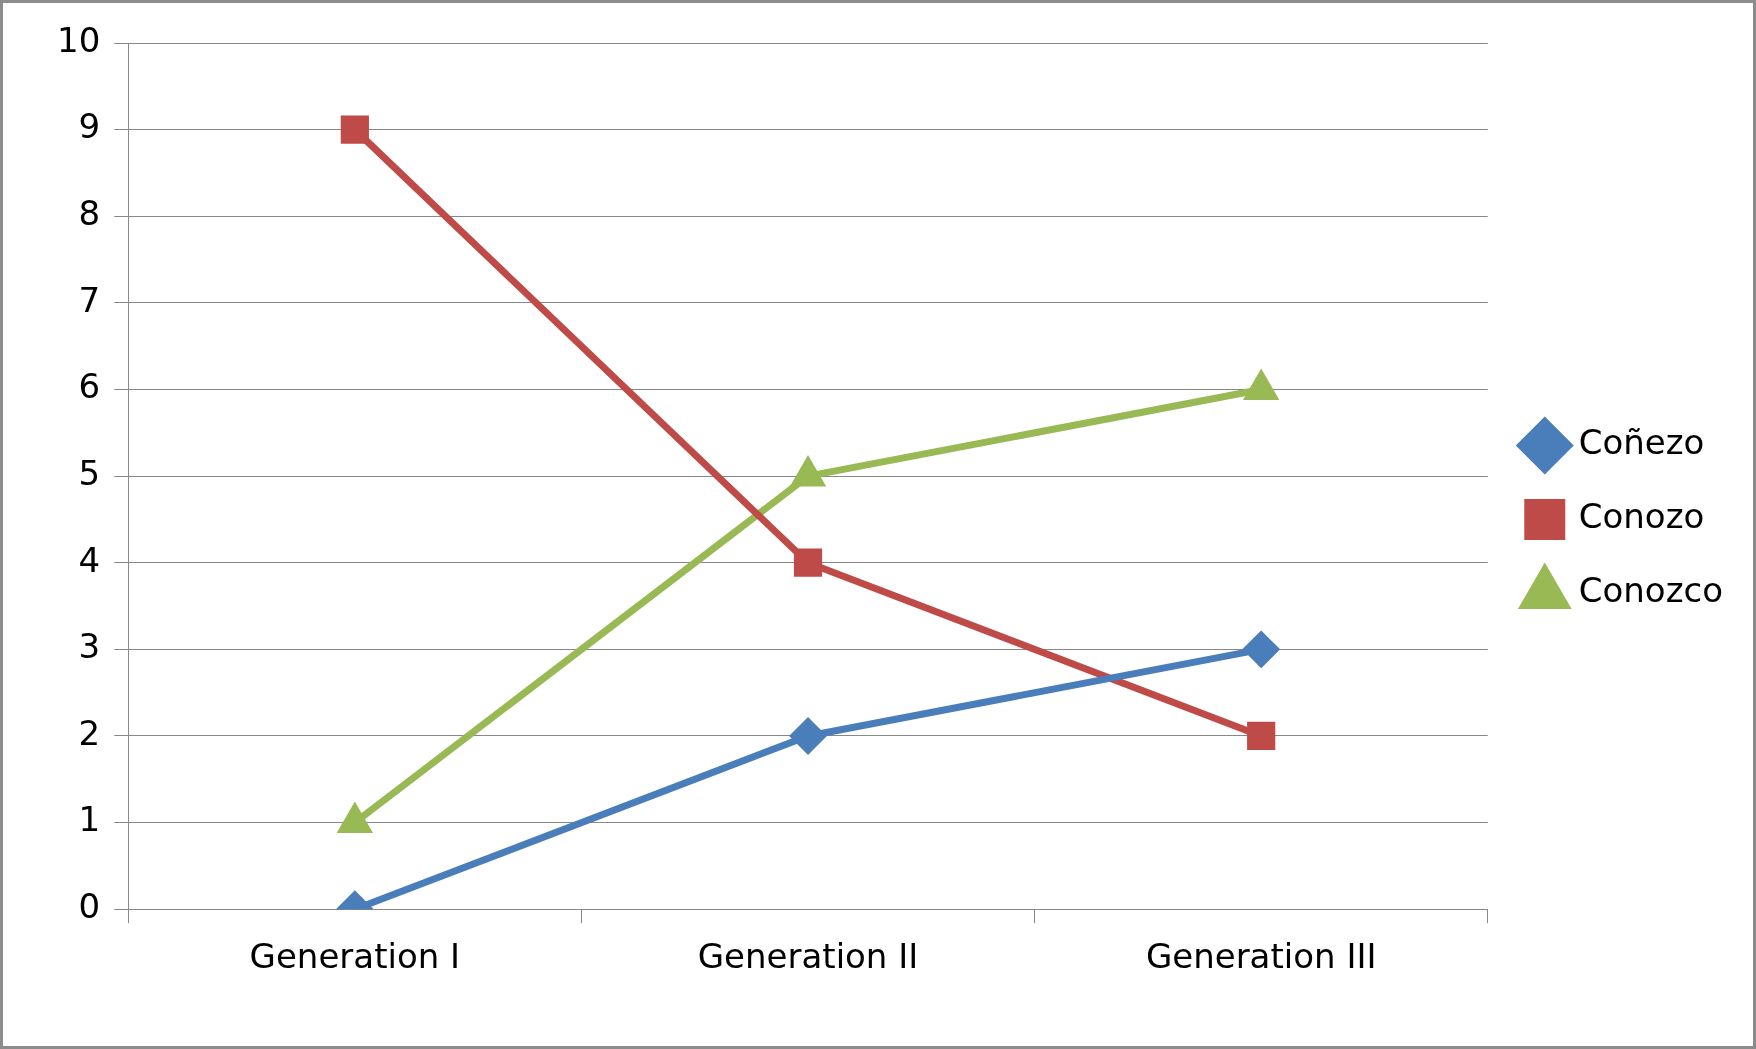 This screenshot has height=1049, width=1756. Describe the element at coordinates (89, 819) in the screenshot. I see `y-tick-label: 1` at that location.